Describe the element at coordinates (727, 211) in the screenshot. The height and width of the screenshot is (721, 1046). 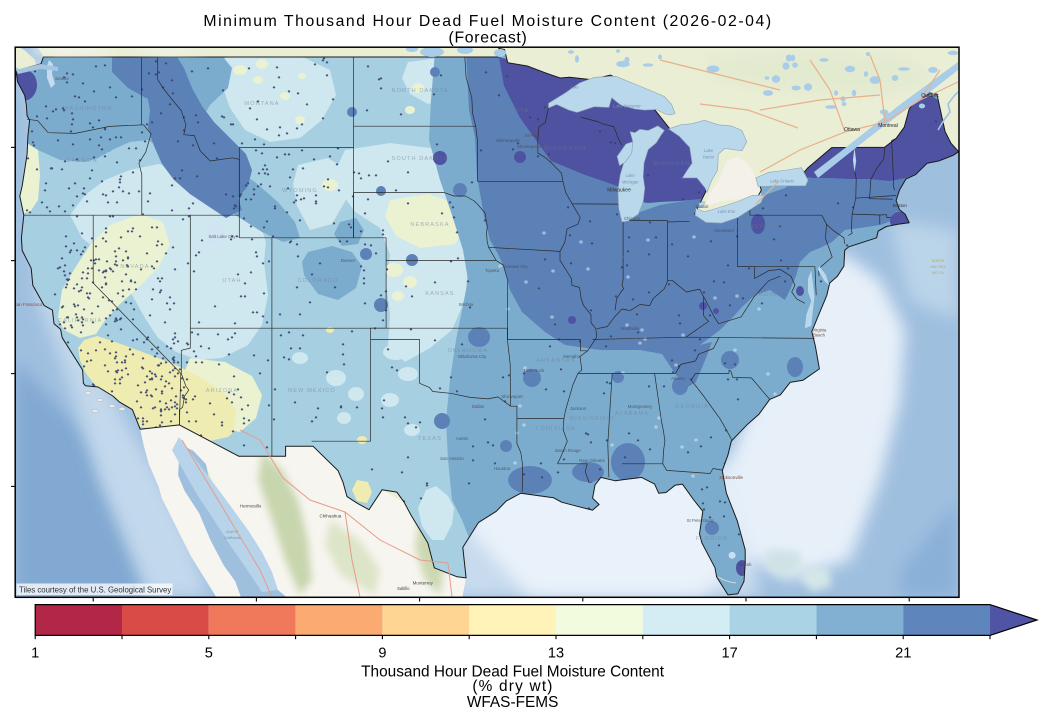
I see `svg-text: Lake Erie` at that location.